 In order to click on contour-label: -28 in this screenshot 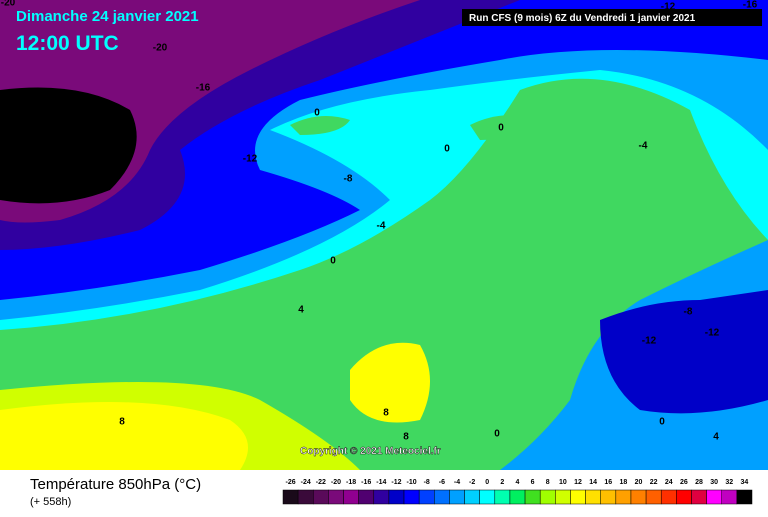, I will do `click(67, 128)`.